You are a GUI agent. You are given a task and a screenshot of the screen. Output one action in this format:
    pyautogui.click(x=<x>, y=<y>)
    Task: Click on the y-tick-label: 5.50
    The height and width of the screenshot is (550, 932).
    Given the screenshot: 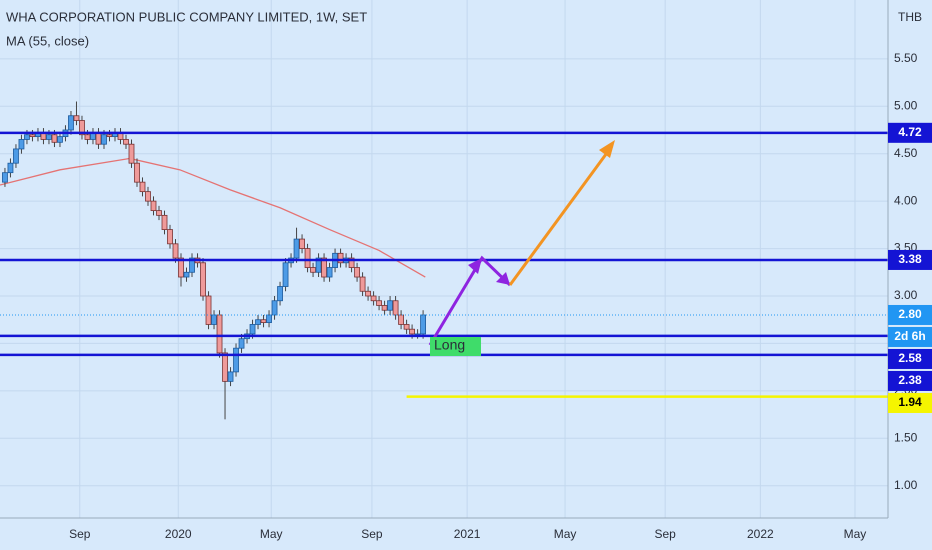 What is the action you would take?
    pyautogui.click(x=906, y=58)
    